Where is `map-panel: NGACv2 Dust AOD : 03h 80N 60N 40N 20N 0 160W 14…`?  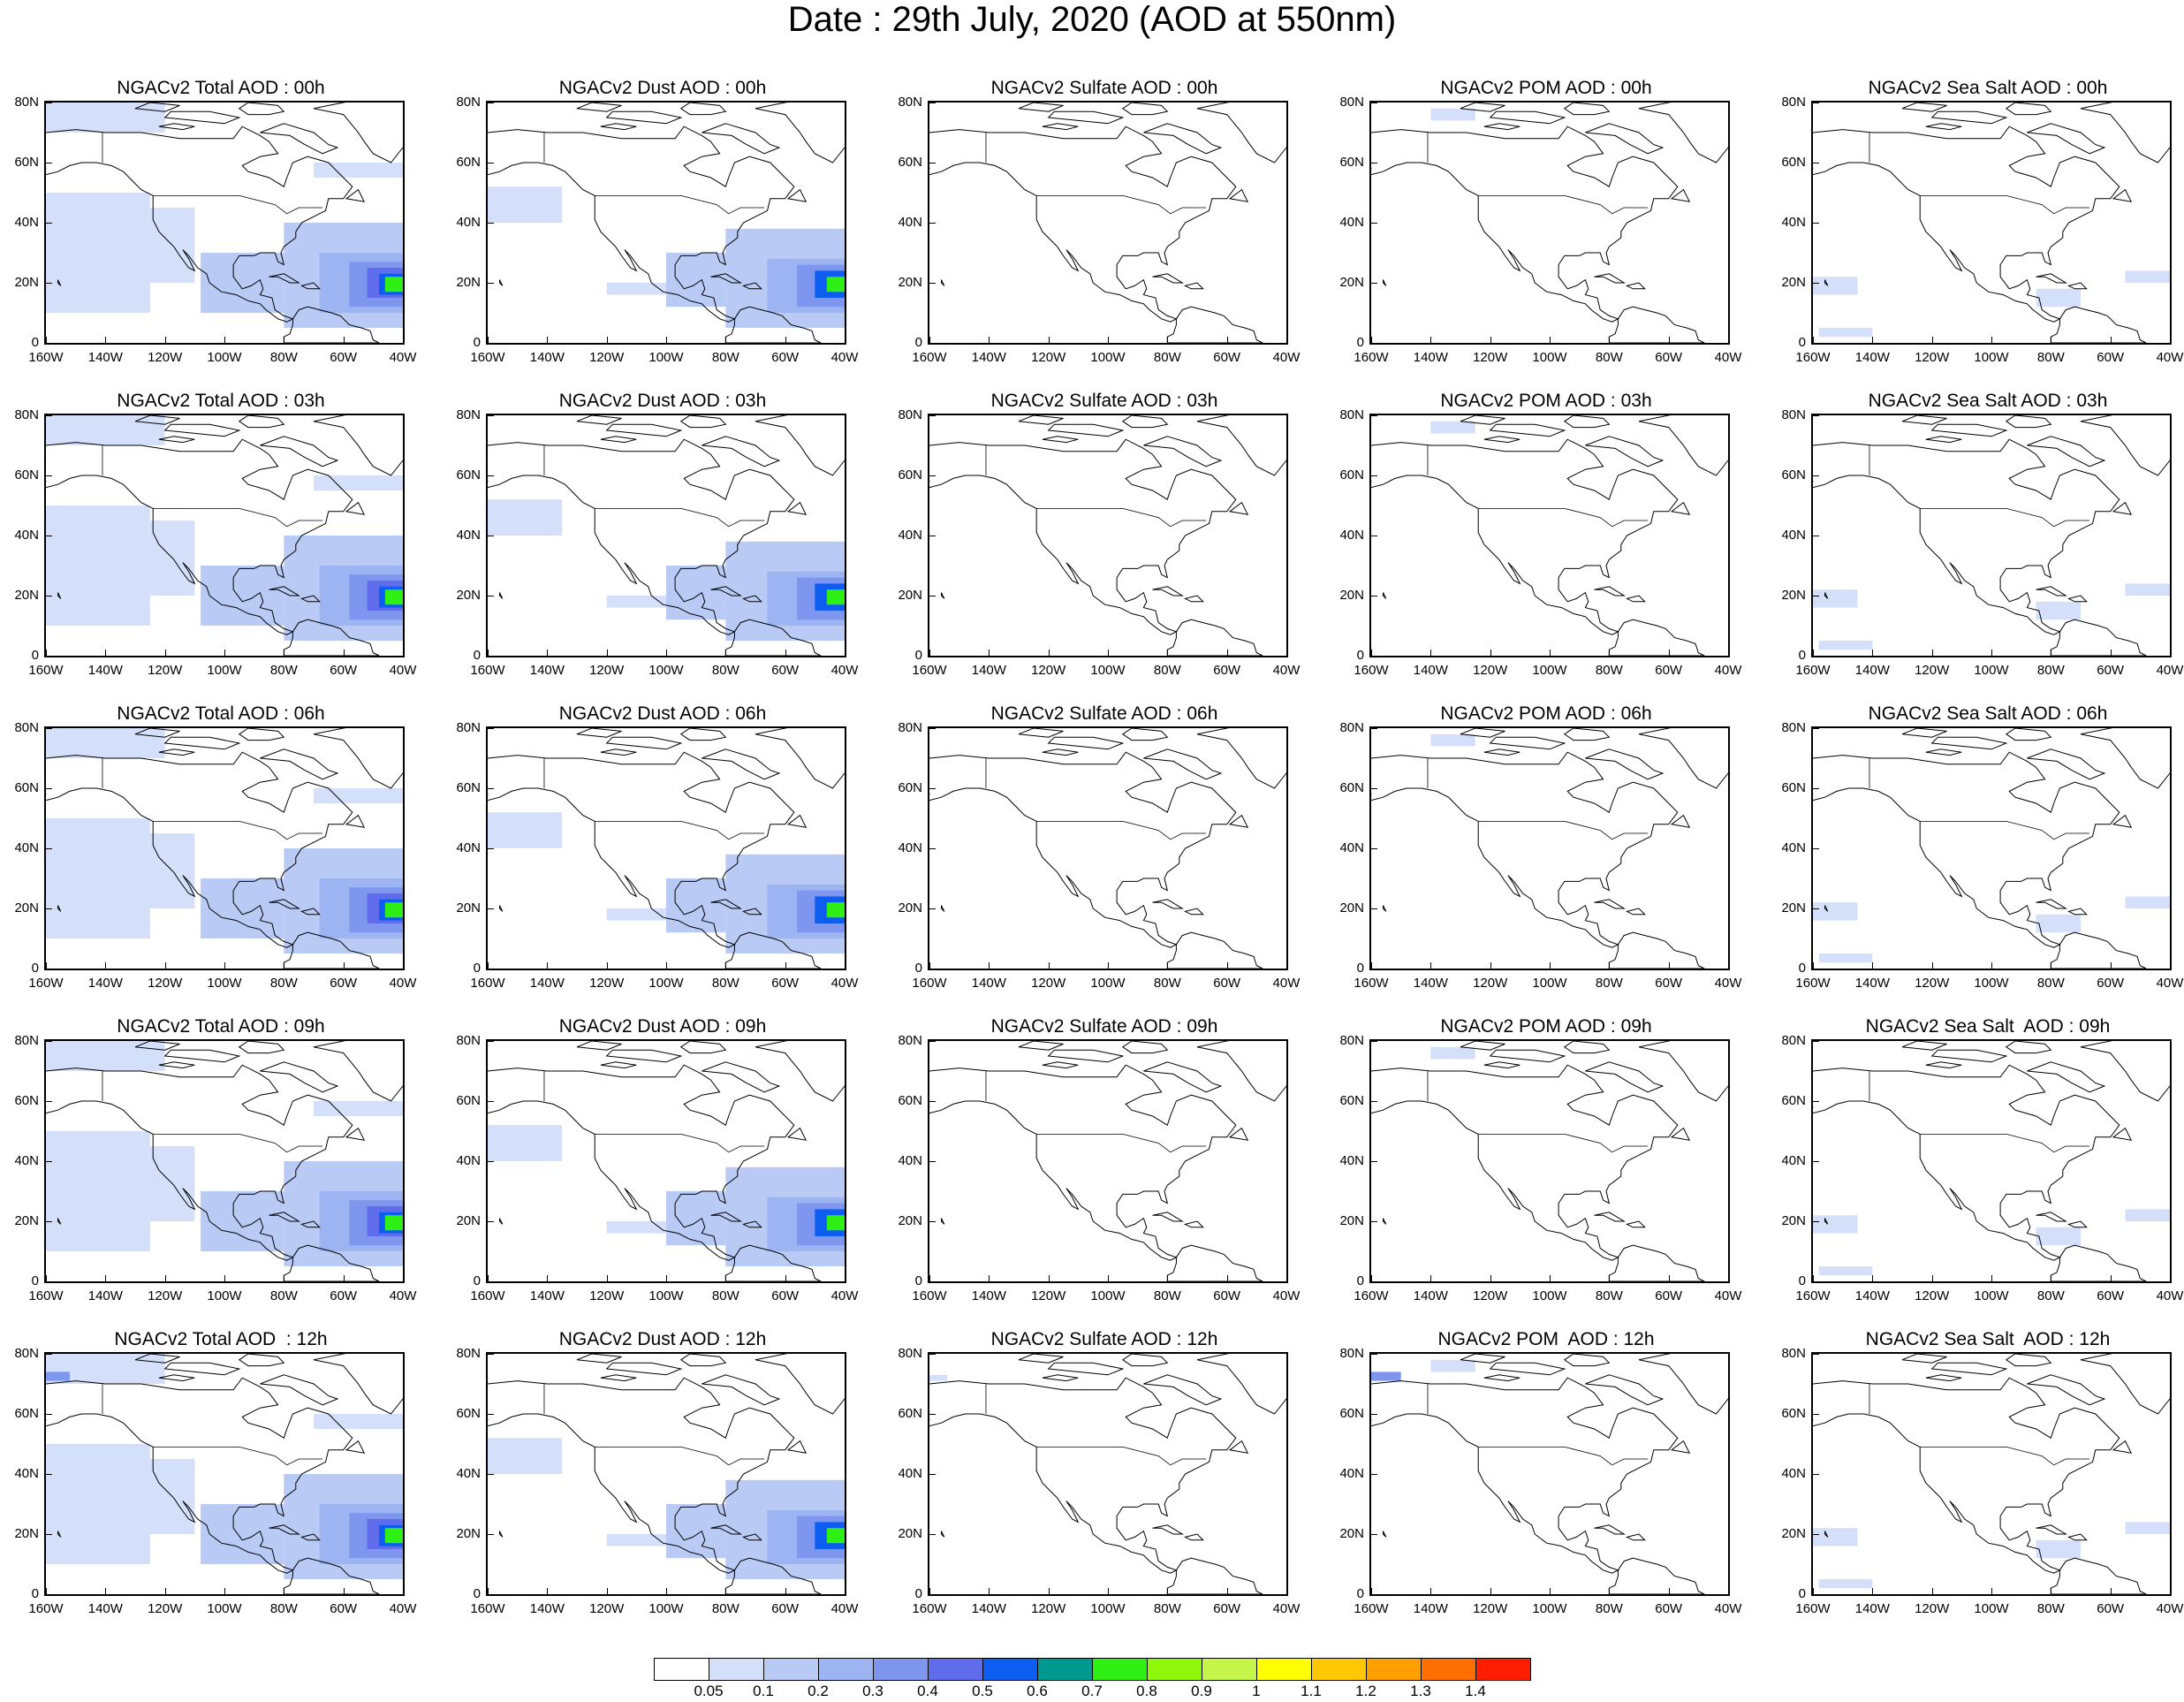
map-panel: NGACv2 Dust AOD : 03h 80N 60N 40N 20N 0 160W 14… is located at coordinates (662, 547).